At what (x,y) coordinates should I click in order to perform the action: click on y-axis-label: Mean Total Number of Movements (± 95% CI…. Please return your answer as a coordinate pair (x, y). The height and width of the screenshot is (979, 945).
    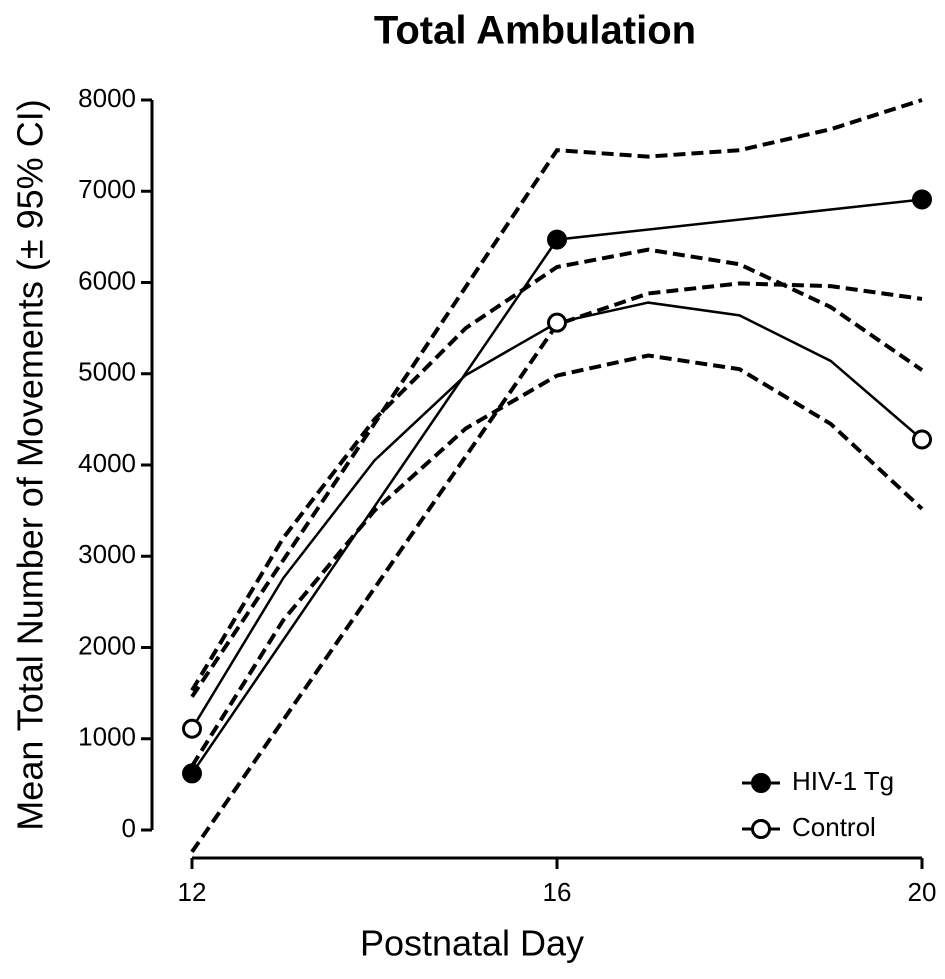
    Looking at the image, I should click on (30, 464).